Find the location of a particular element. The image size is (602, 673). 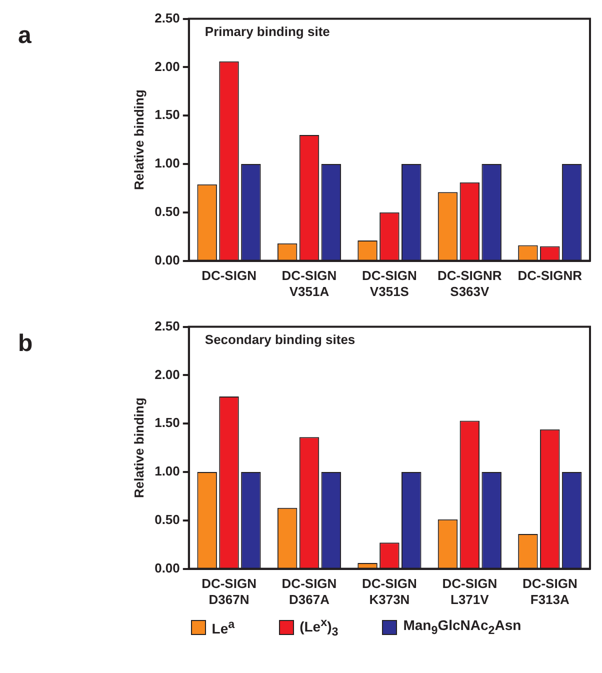

x-tick-label: DC-SIGN D367A is located at coordinates (309, 591).